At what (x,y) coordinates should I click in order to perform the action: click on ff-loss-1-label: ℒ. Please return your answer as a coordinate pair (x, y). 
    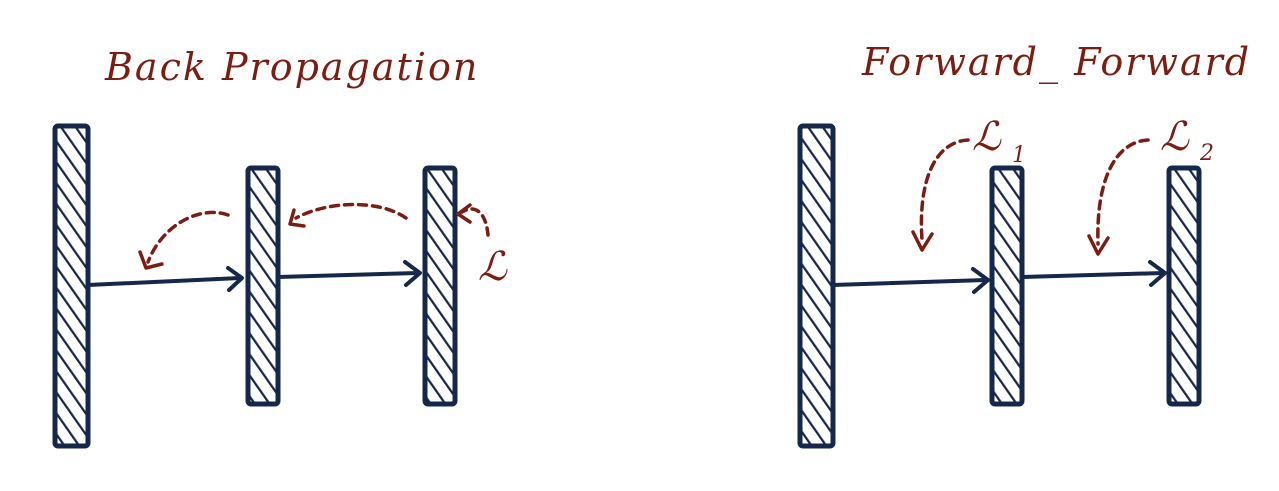
    Looking at the image, I should click on (987, 137).